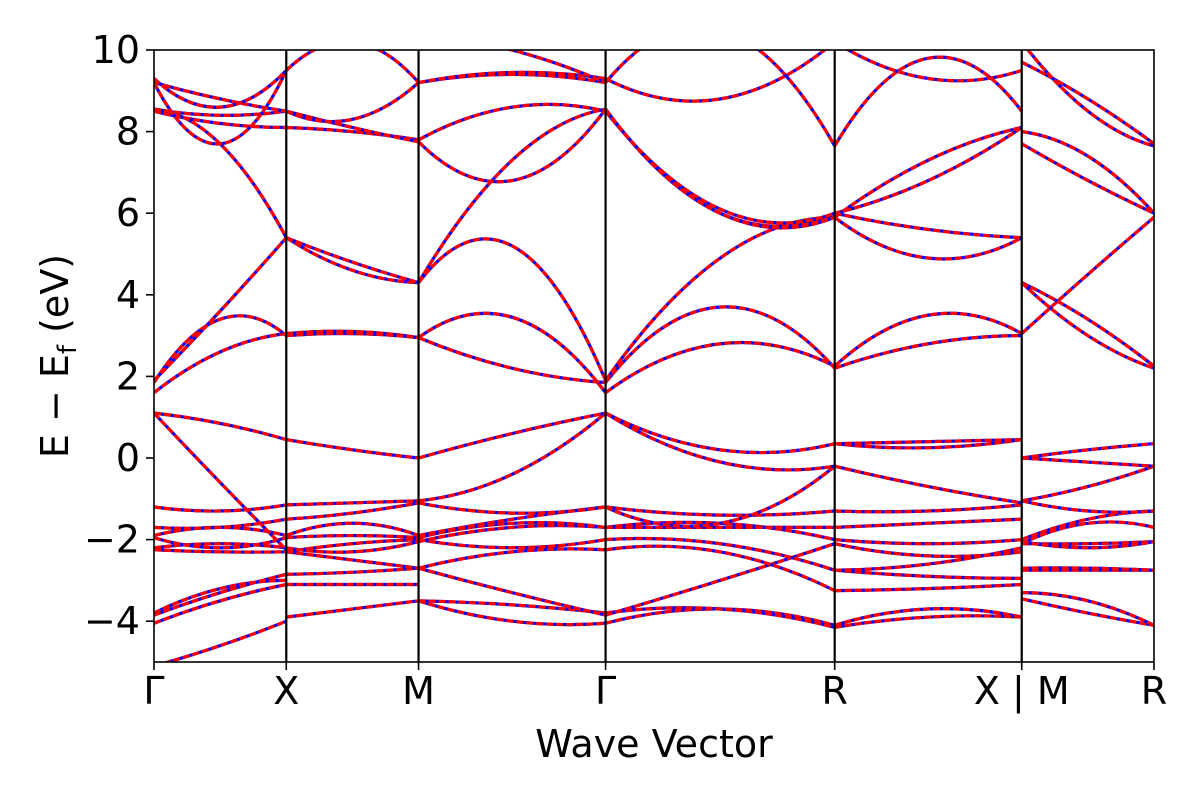 The width and height of the screenshot is (1200, 800). I want to click on y-tick-label: 8, so click(128, 132).